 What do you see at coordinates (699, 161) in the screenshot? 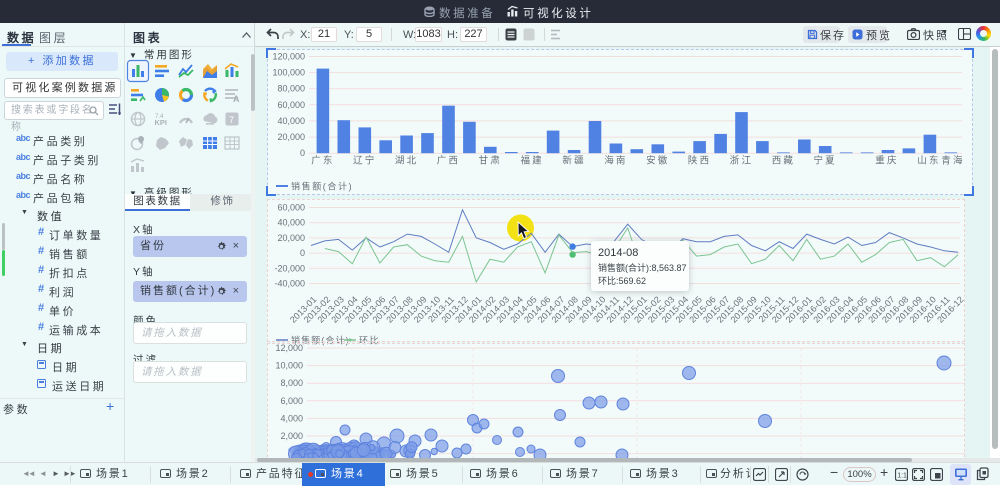
I see `svg-text: 陕西` at bounding box center [699, 161].